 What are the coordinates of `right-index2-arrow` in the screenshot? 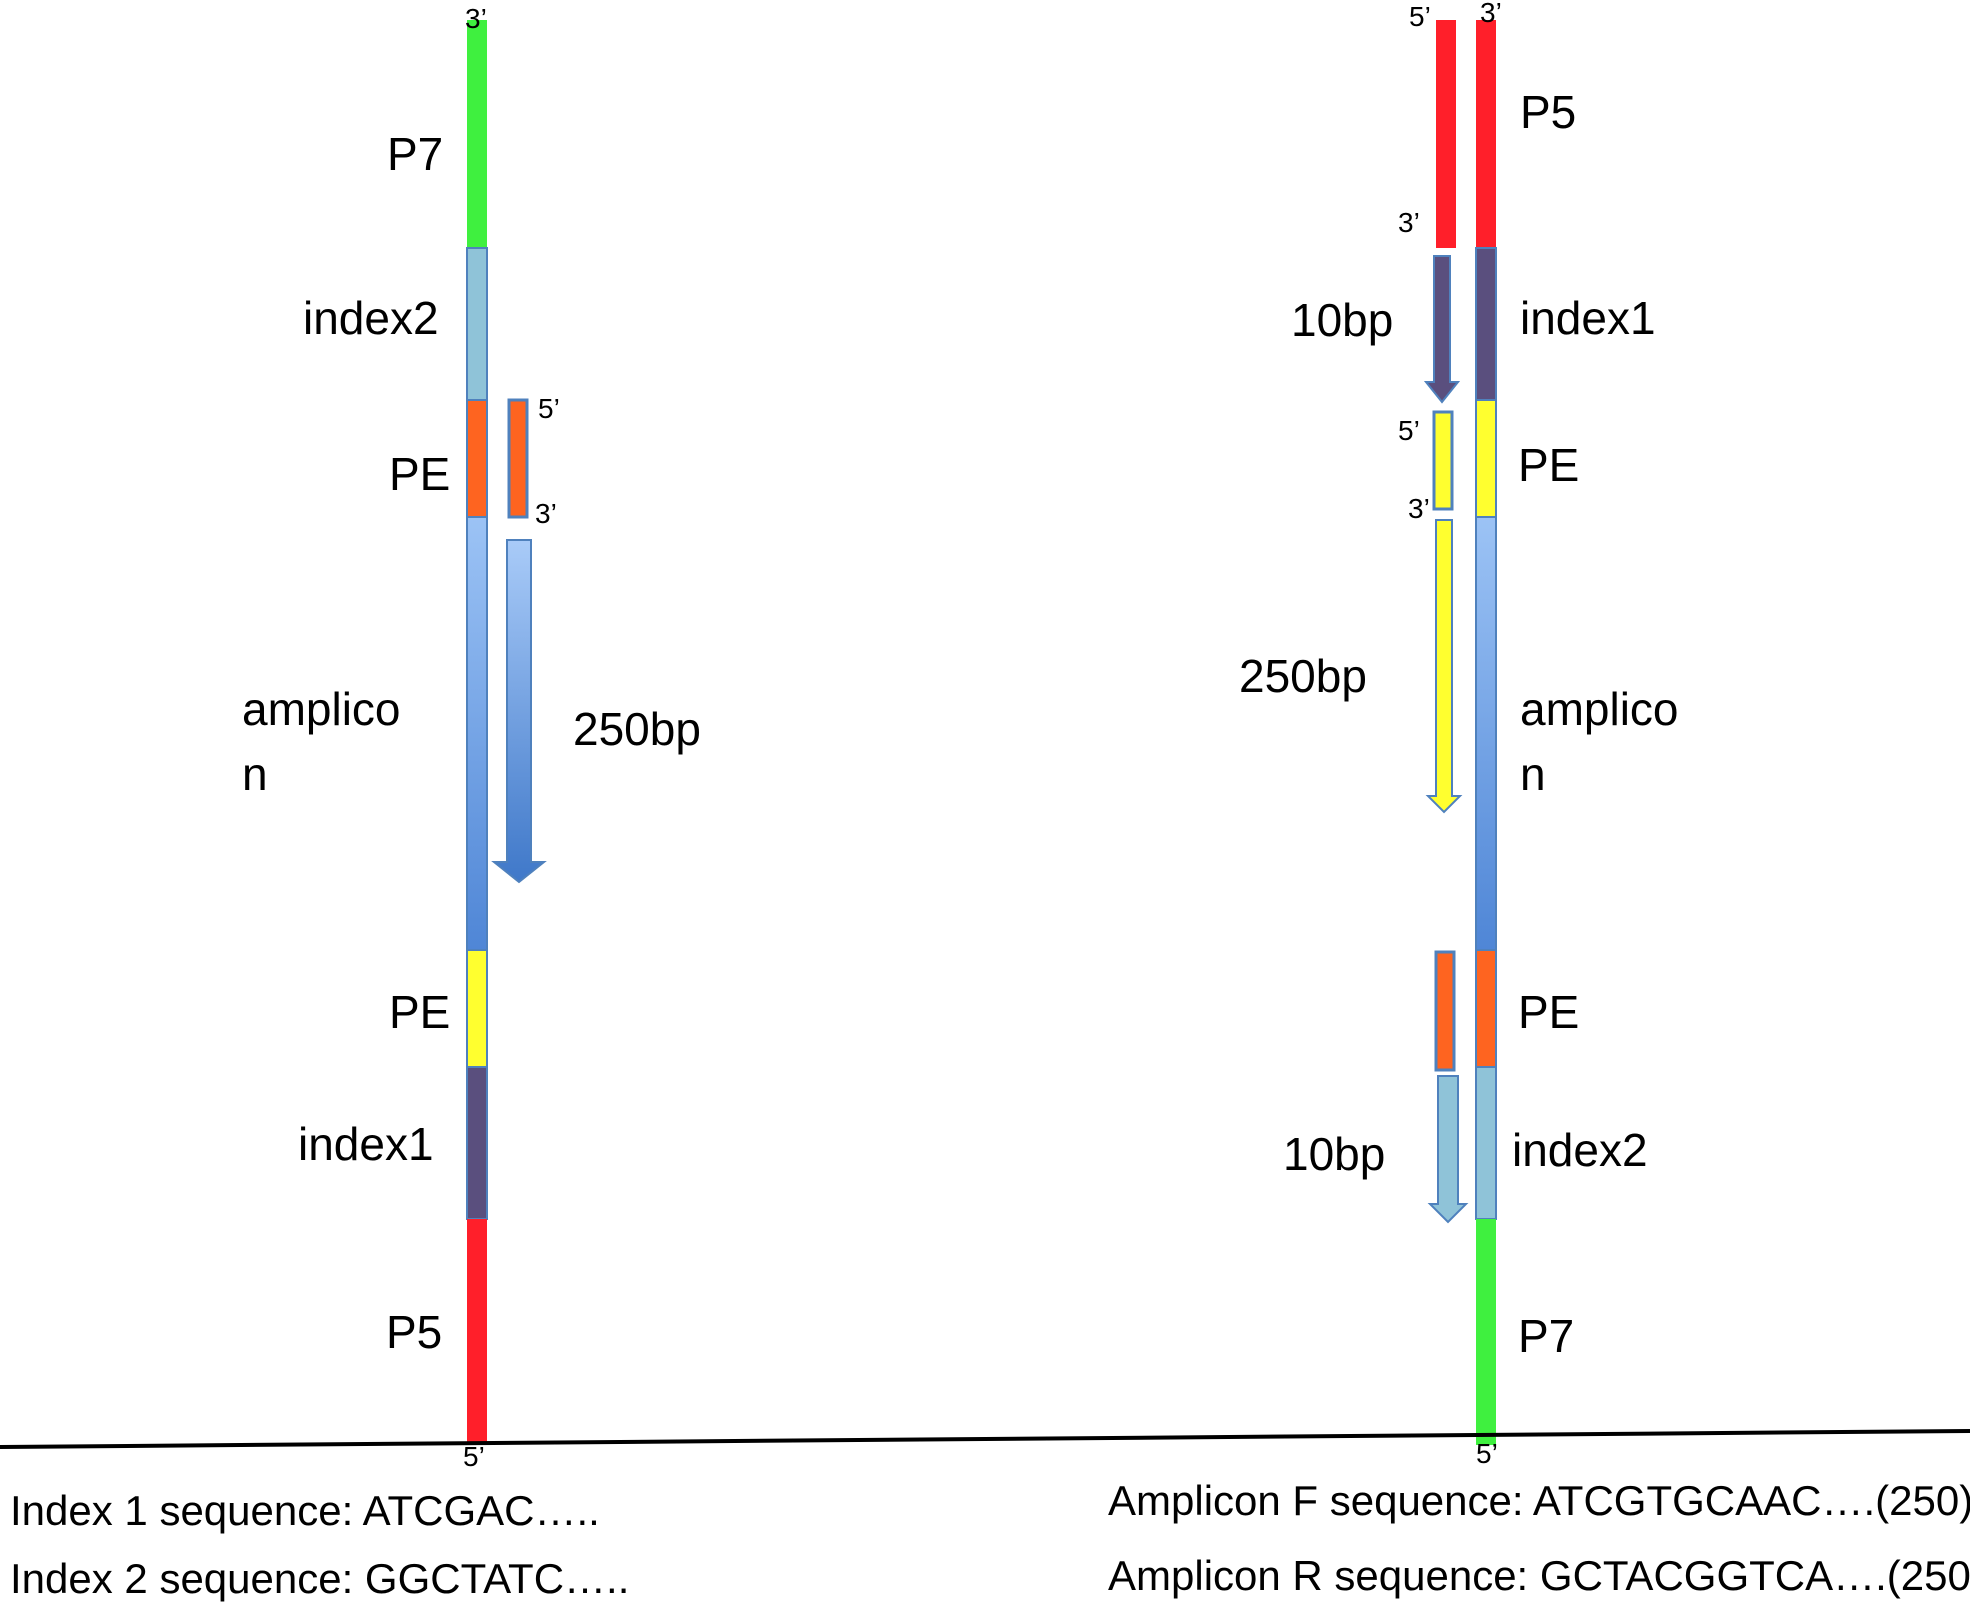 It's located at (1448, 1149).